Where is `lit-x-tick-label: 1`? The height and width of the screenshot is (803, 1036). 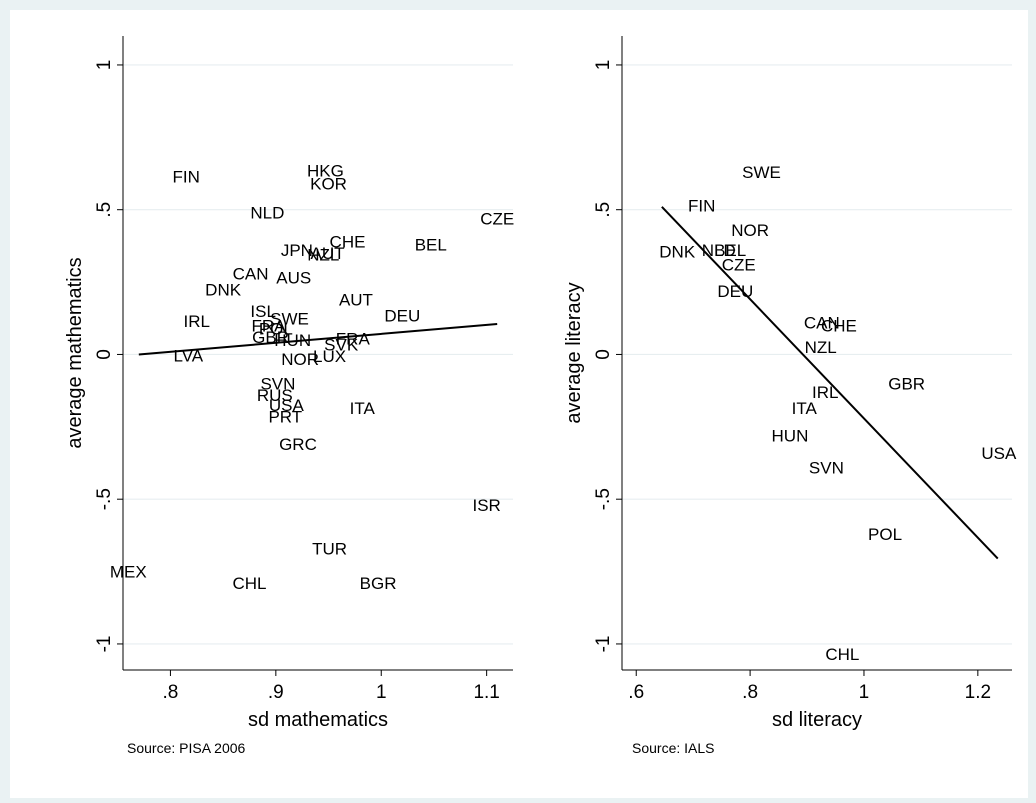
lit-x-tick-label: 1 is located at coordinates (864, 692).